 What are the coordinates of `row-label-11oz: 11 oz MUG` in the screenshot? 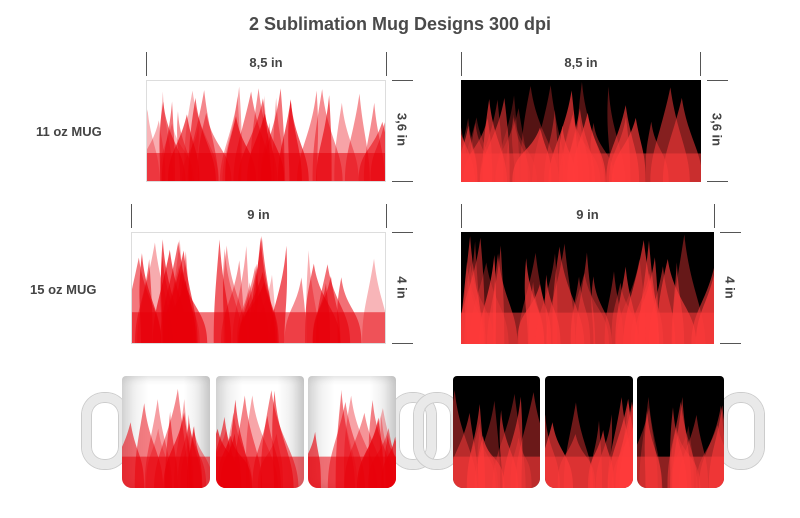 It's located at (69, 131).